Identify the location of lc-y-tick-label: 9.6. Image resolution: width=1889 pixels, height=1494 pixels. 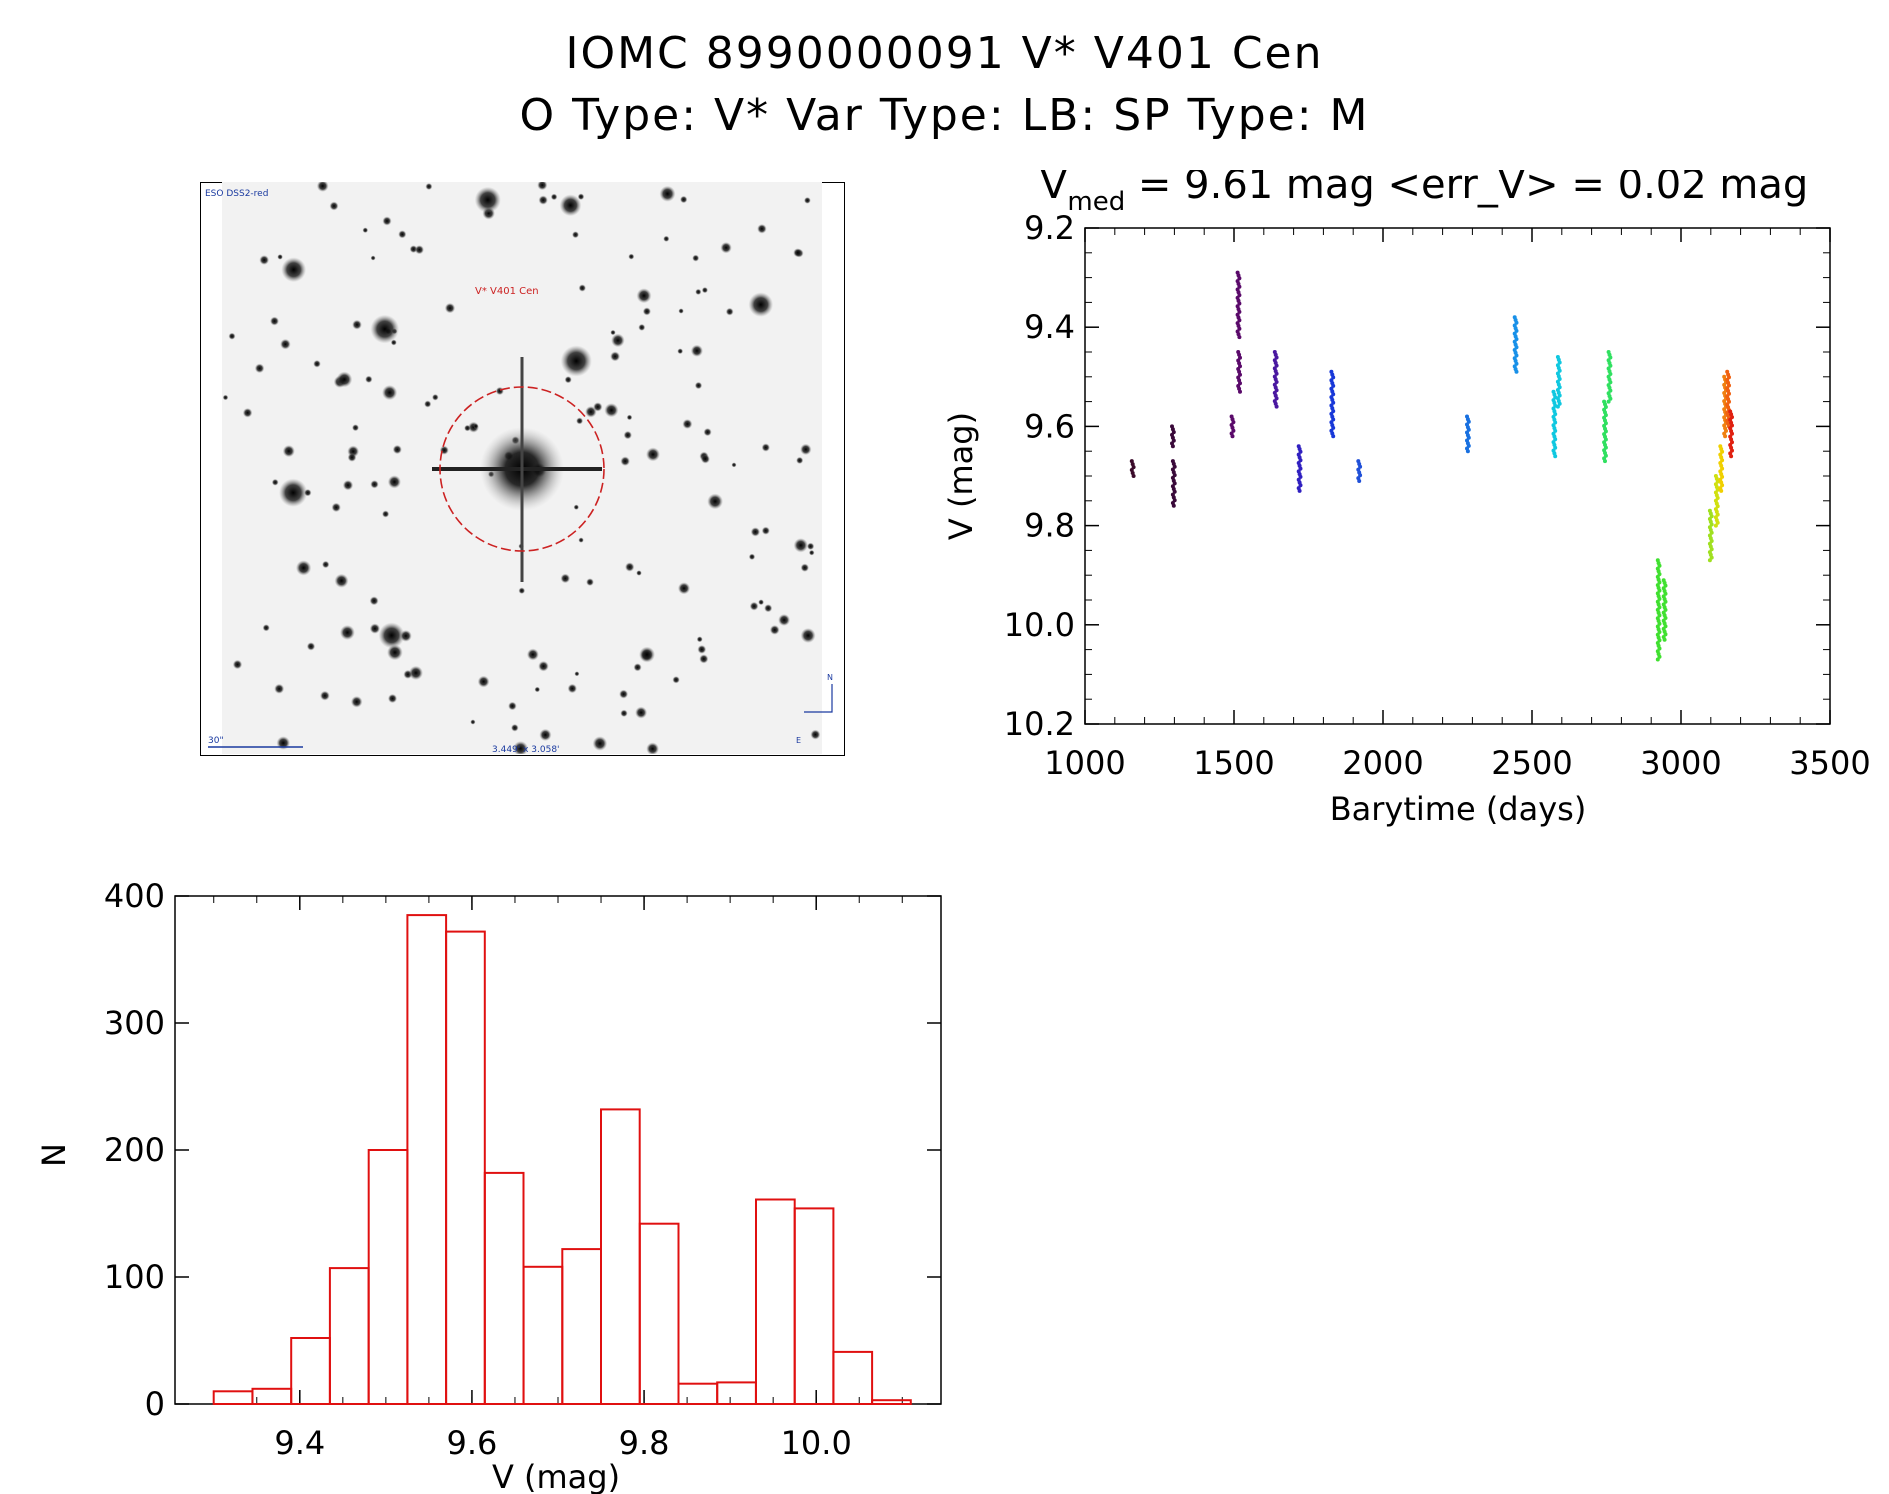
(1049, 426).